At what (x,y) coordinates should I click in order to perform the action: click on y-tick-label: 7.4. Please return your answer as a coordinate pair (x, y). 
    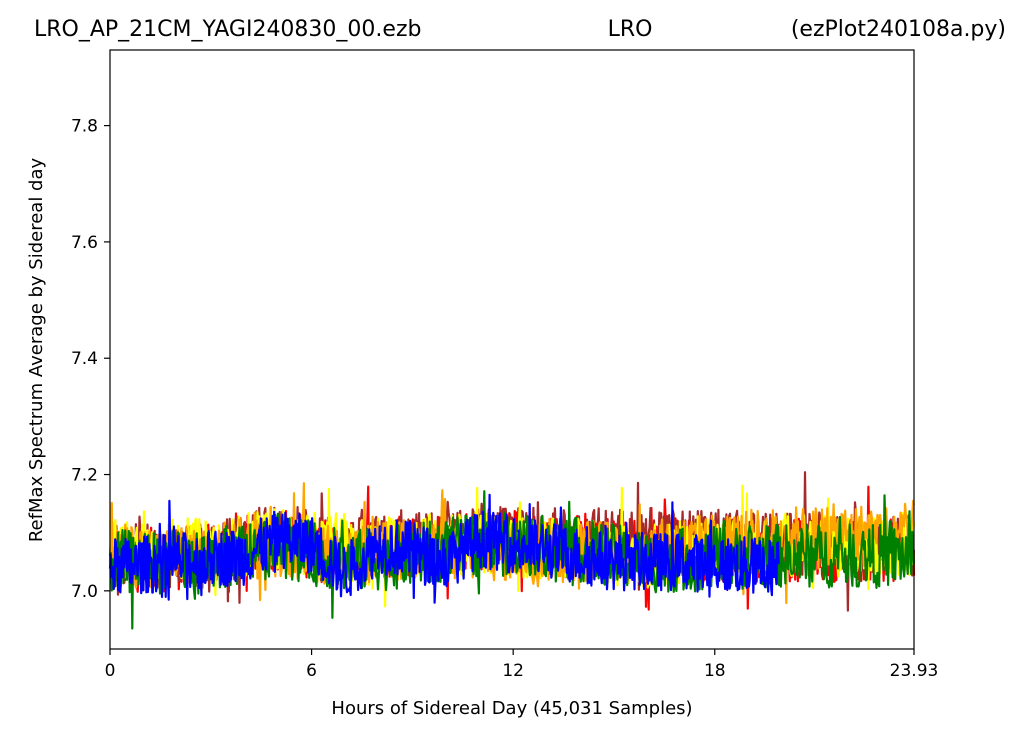
    Looking at the image, I should click on (84, 359).